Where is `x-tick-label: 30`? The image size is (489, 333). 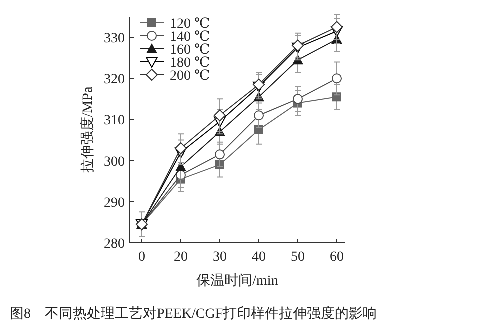 x-tick-label: 30 is located at coordinates (220, 257).